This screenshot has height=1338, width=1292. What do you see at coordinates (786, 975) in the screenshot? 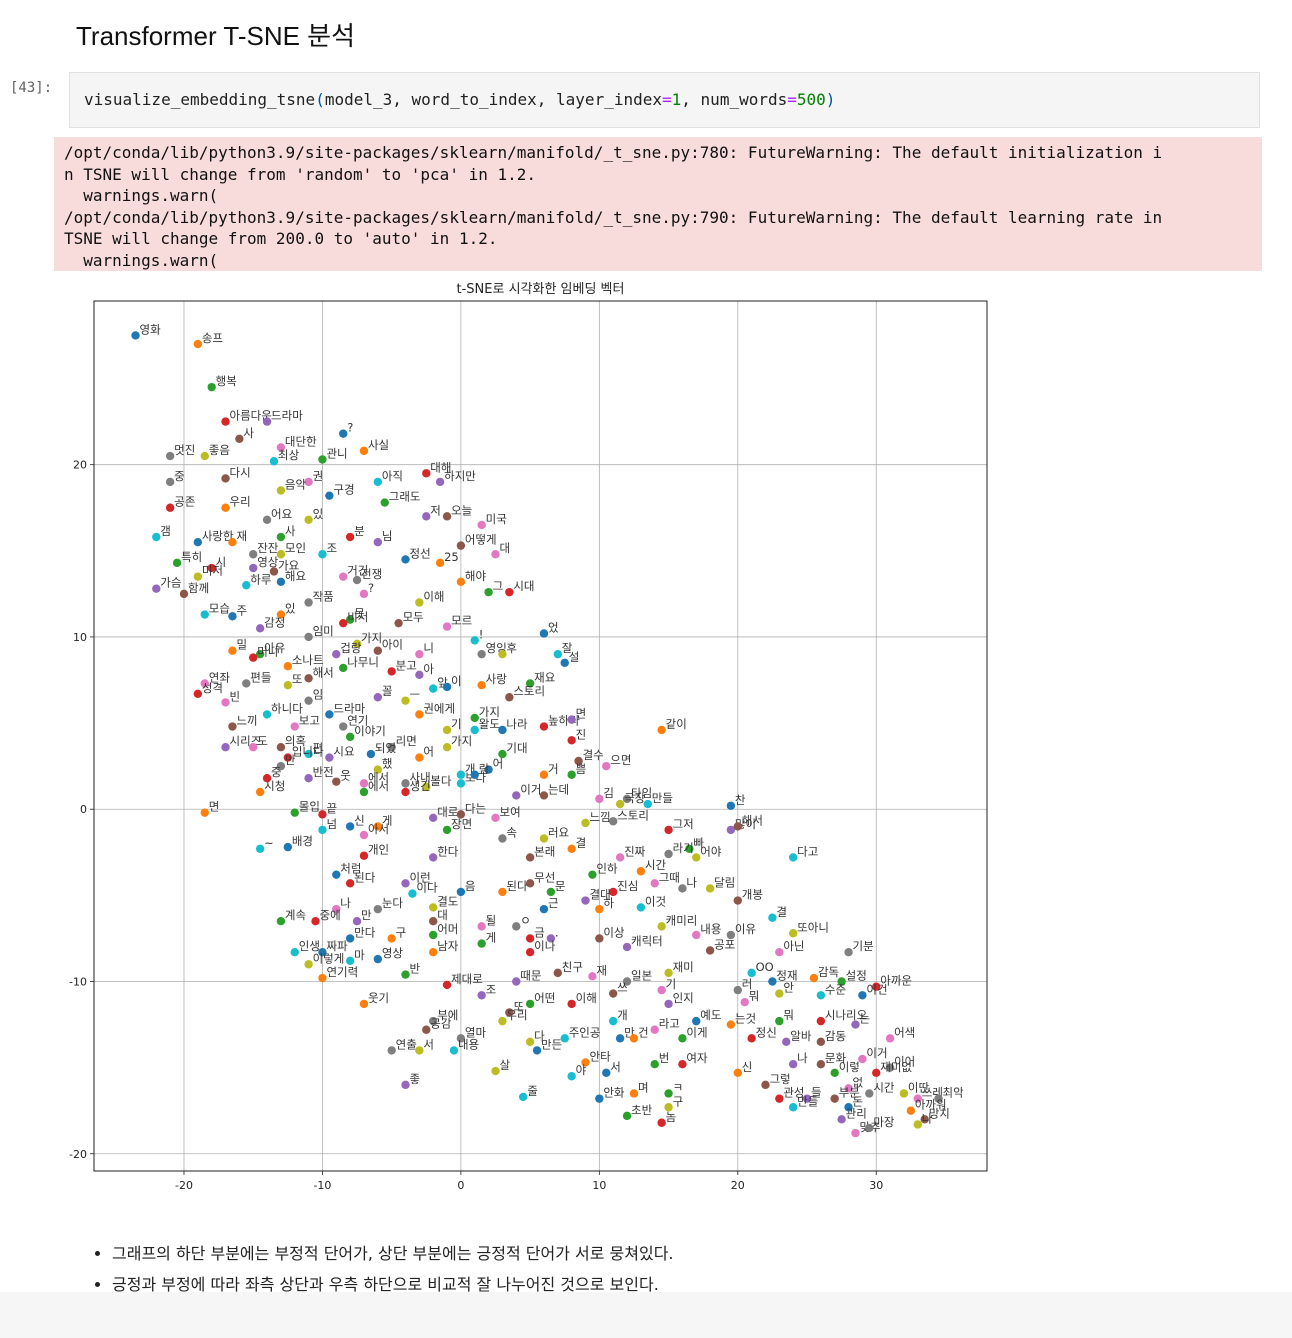
I see `point-label: 정재` at bounding box center [786, 975].